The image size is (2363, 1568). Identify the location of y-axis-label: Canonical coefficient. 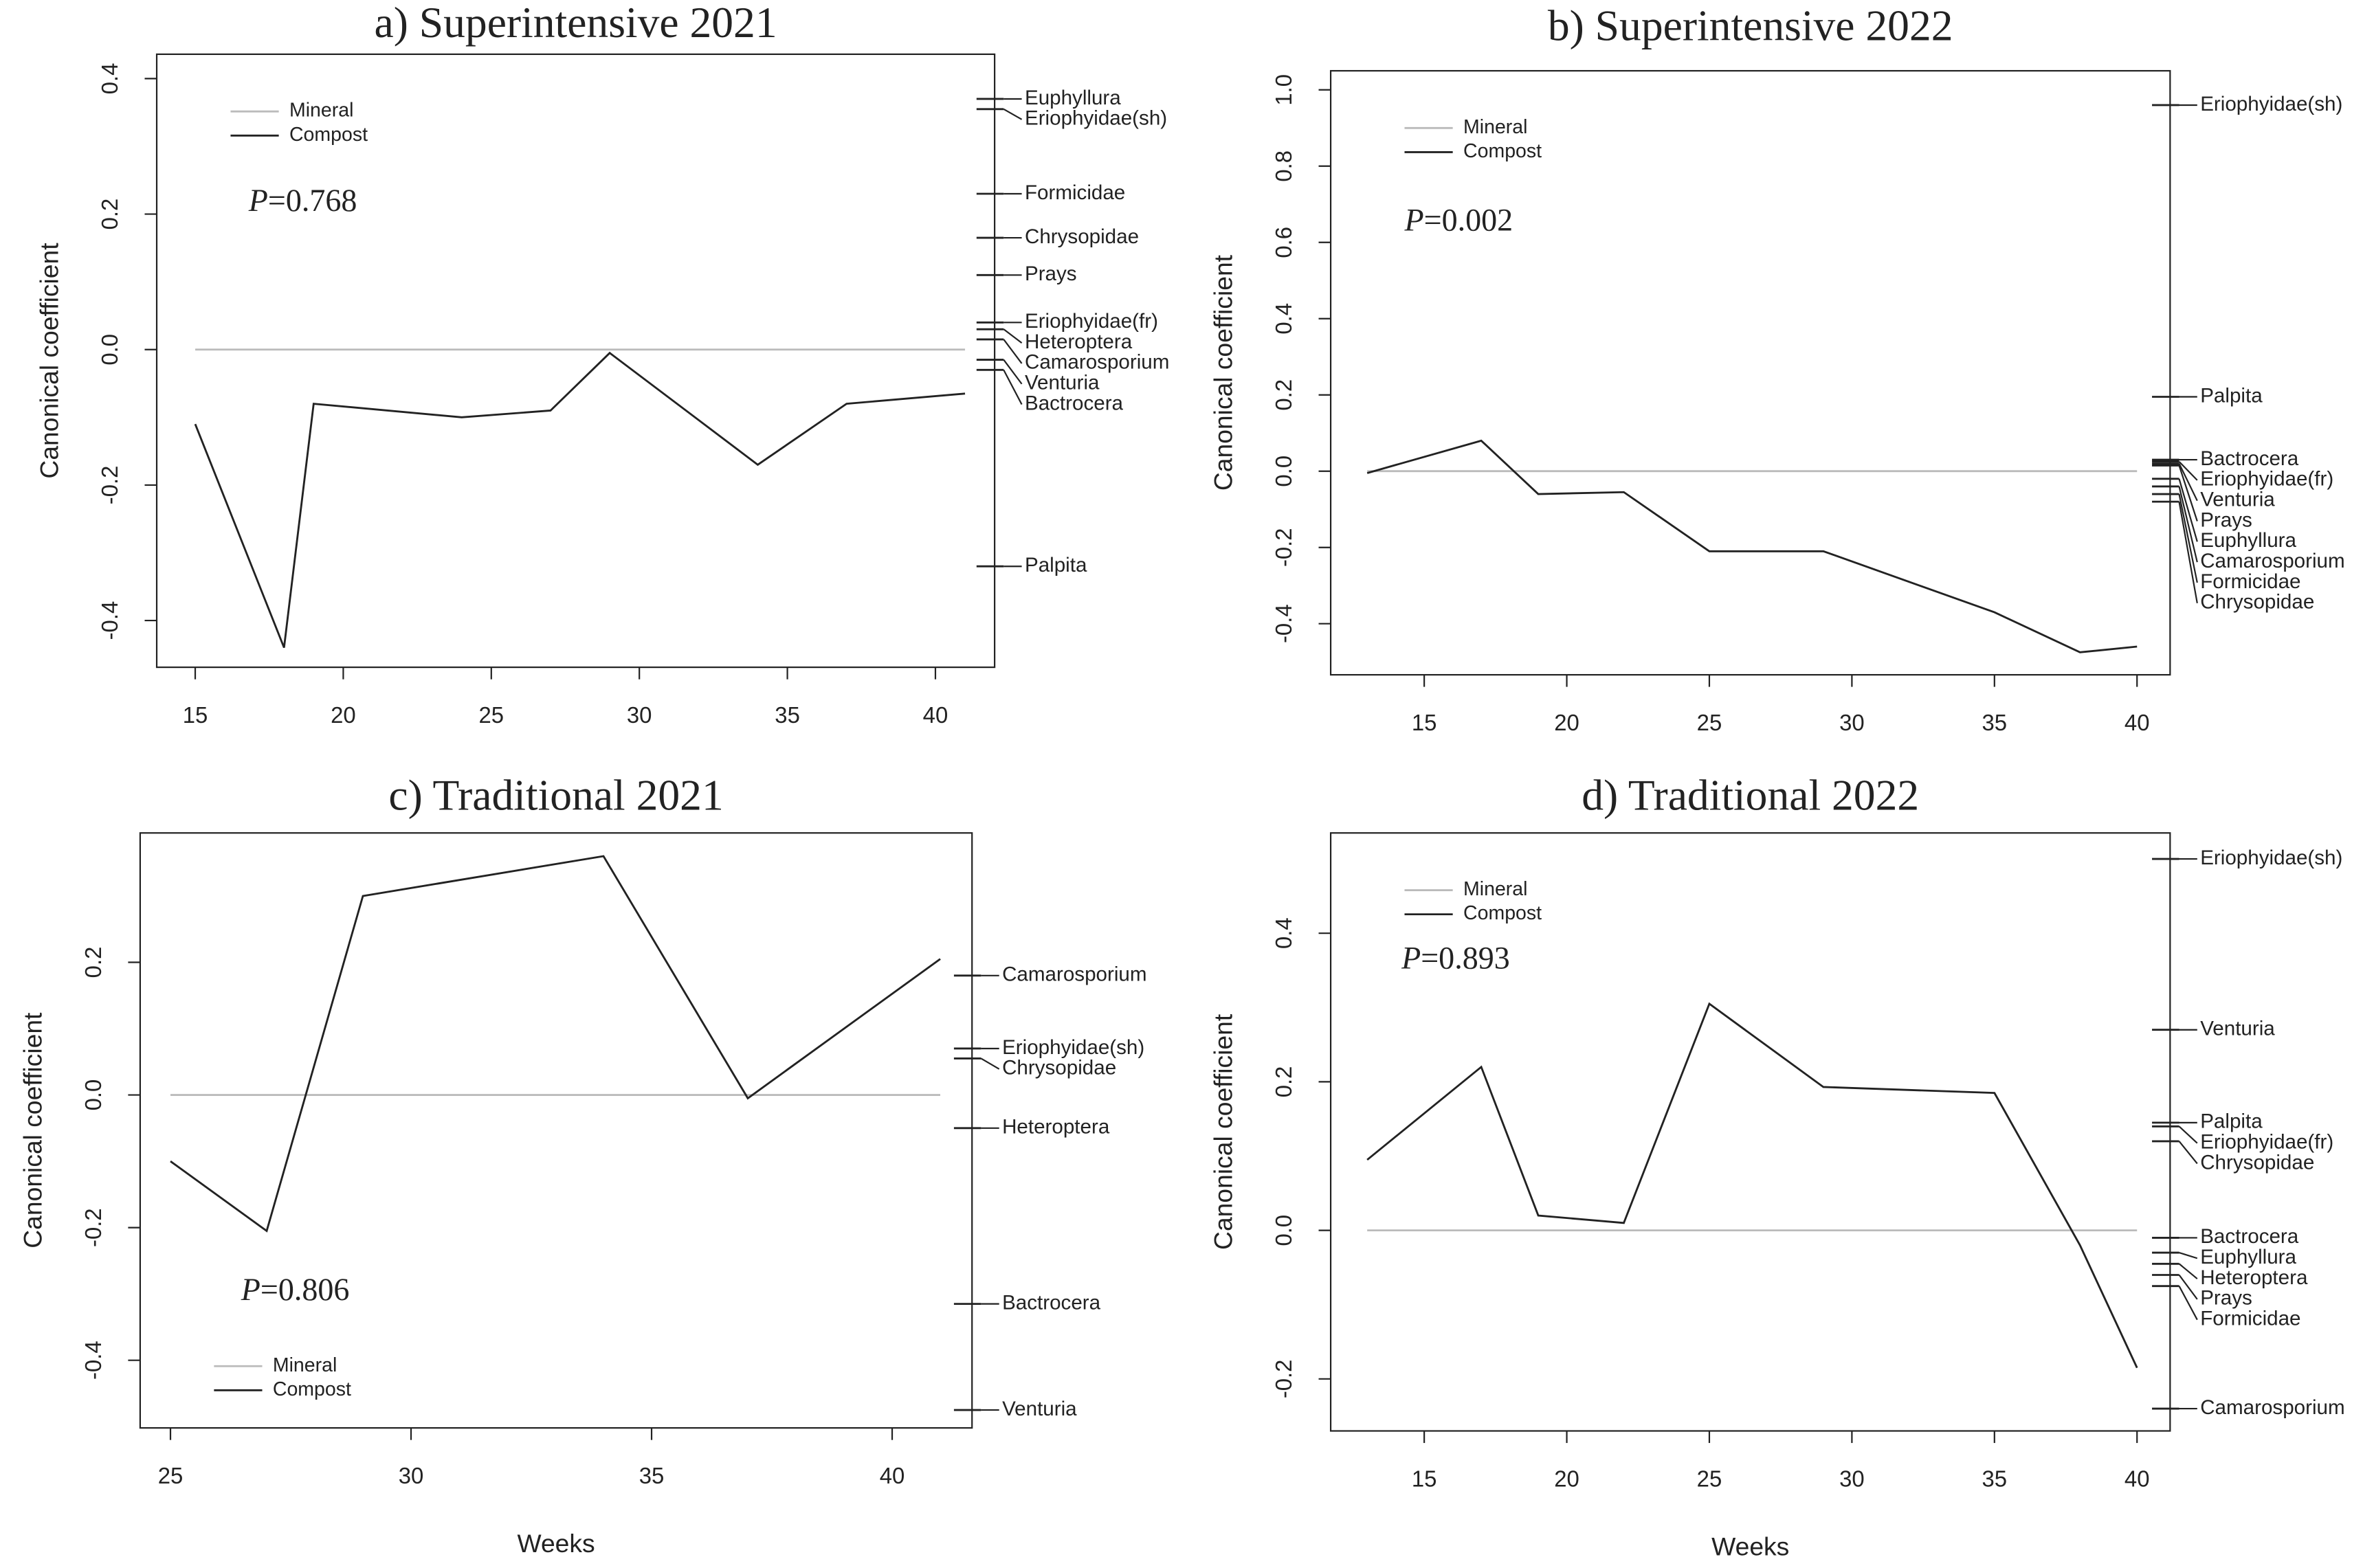
(48, 361).